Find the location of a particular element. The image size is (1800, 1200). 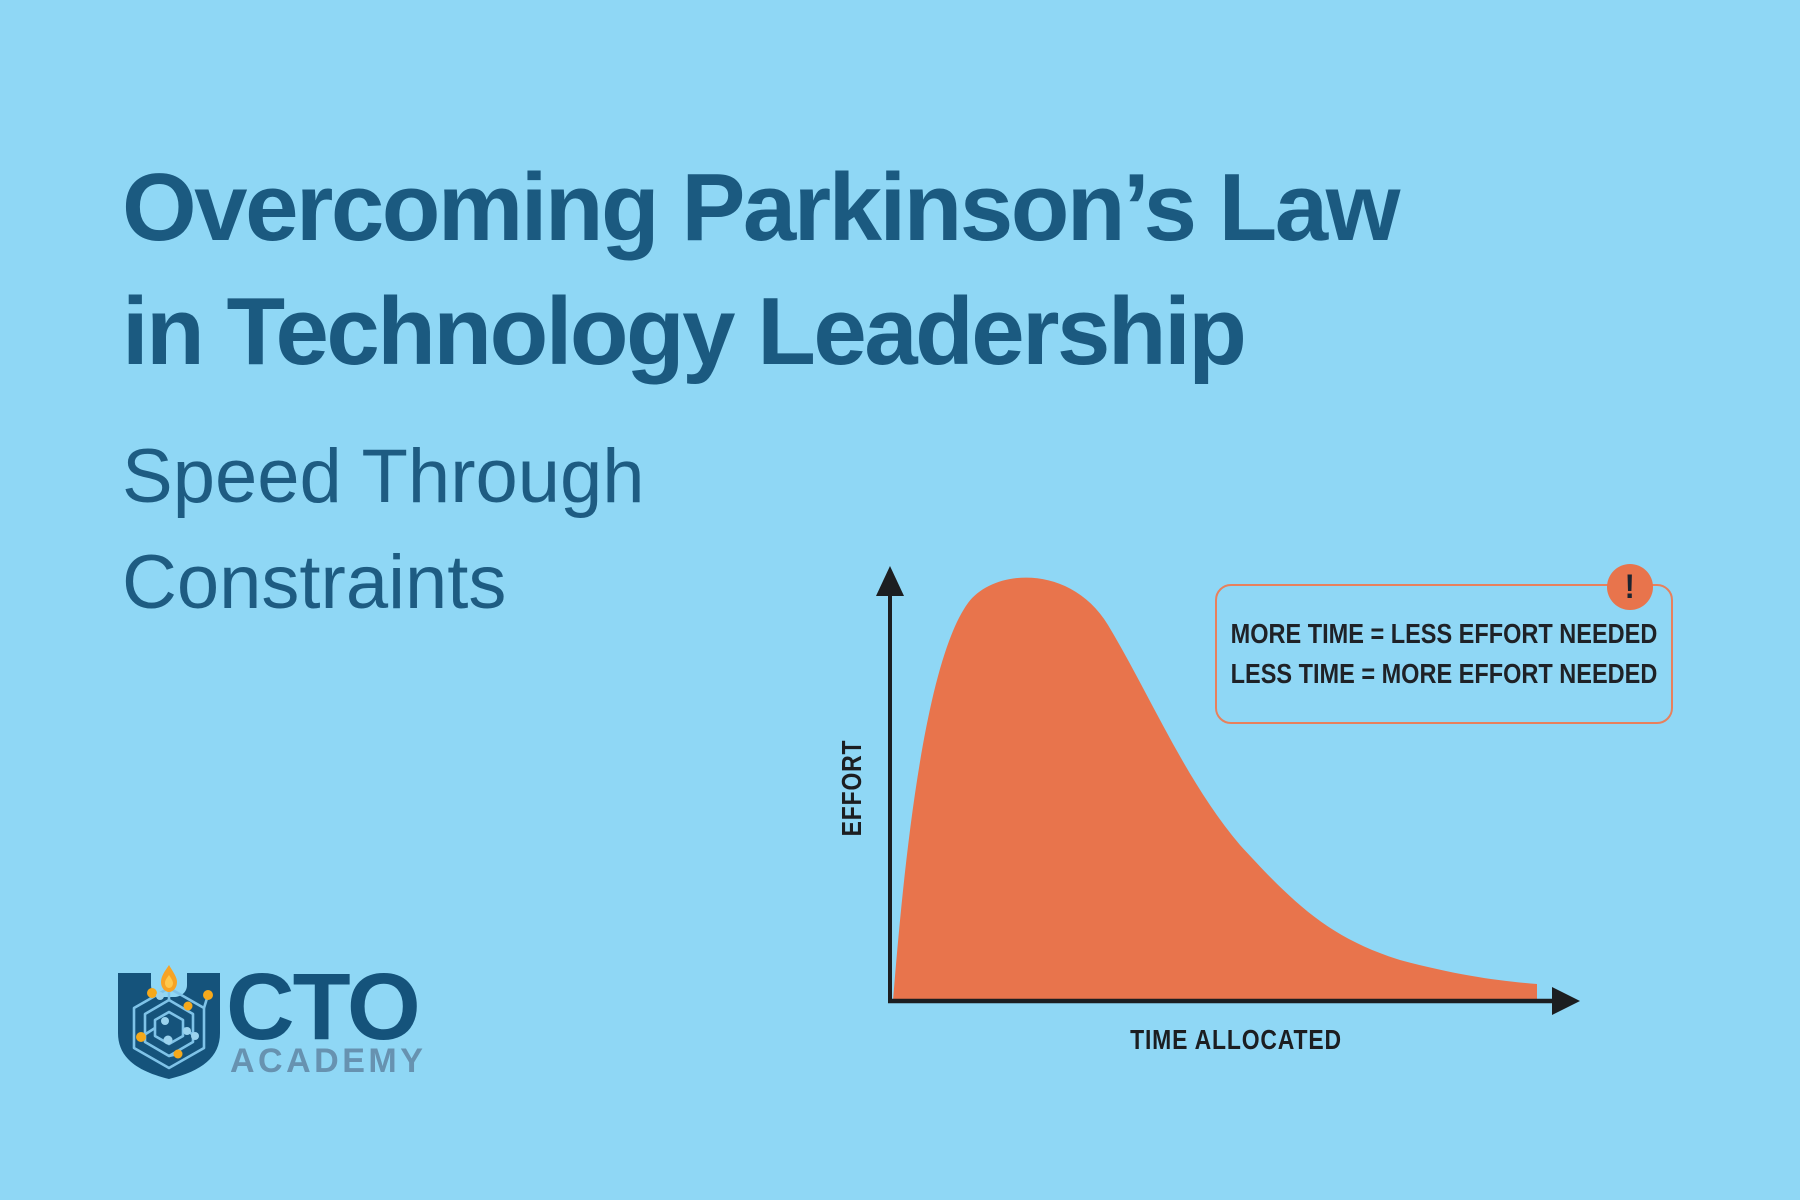

brand-logo: CTO ACADEMY is located at coordinates (328, 1023).